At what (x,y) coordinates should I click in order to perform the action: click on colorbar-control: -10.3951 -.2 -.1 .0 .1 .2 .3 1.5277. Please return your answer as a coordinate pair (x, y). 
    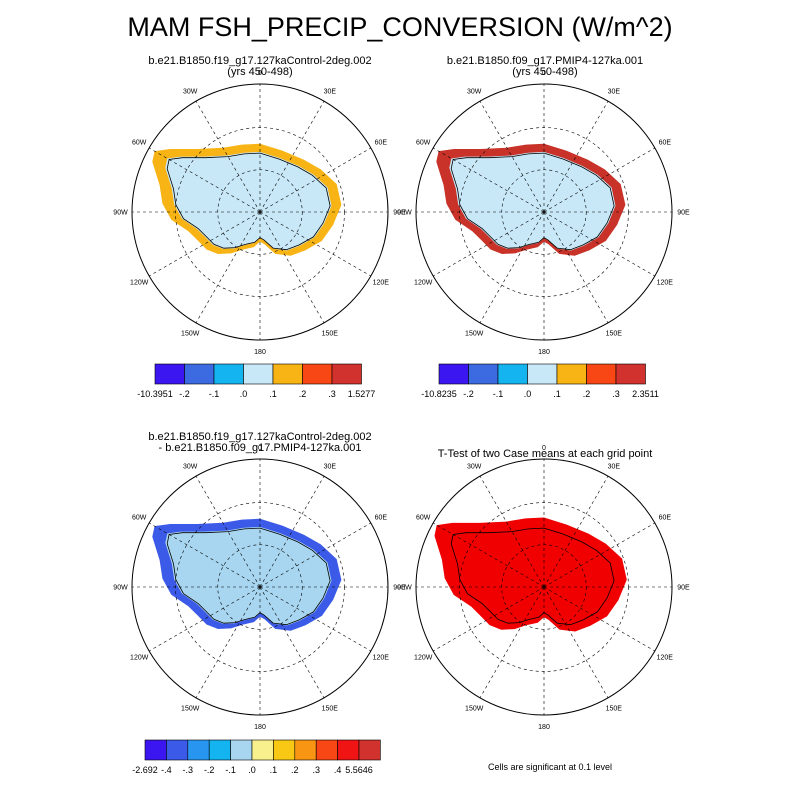
    Looking at the image, I should click on (256, 381).